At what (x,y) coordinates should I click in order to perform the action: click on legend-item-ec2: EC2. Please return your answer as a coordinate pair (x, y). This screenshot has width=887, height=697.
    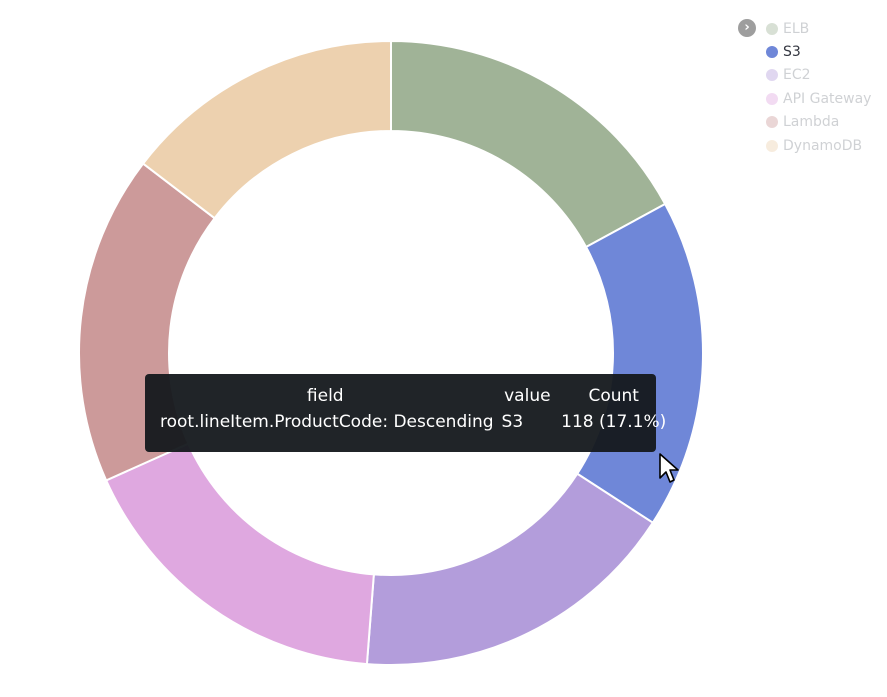
    Looking at the image, I should click on (818, 75).